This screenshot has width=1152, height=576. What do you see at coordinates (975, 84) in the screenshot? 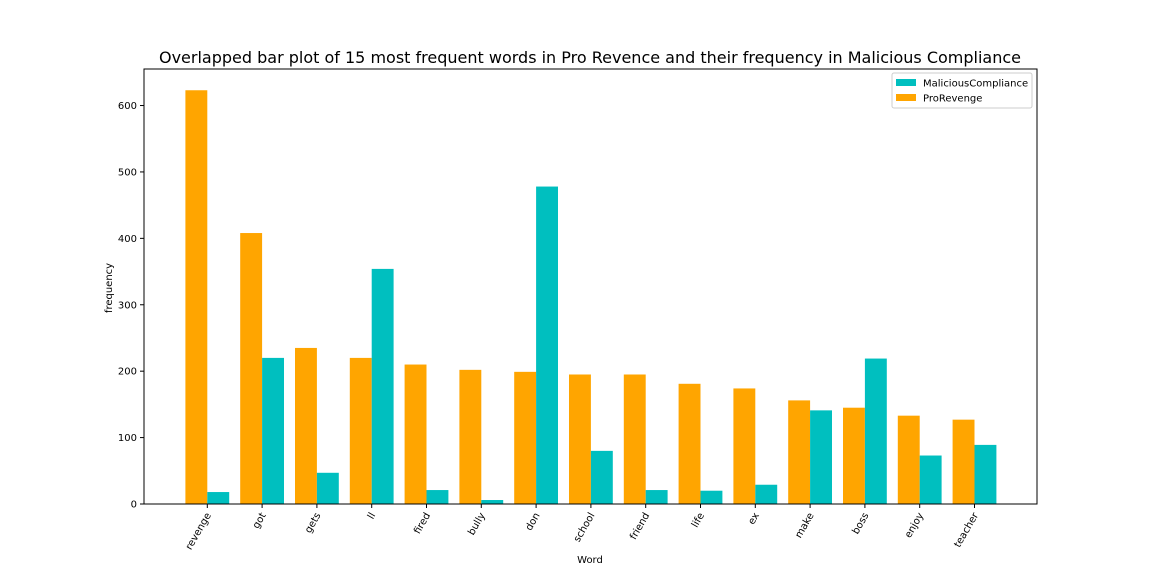
I see `legend-label-maliciouscompliance: MaliciousCompliance` at bounding box center [975, 84].